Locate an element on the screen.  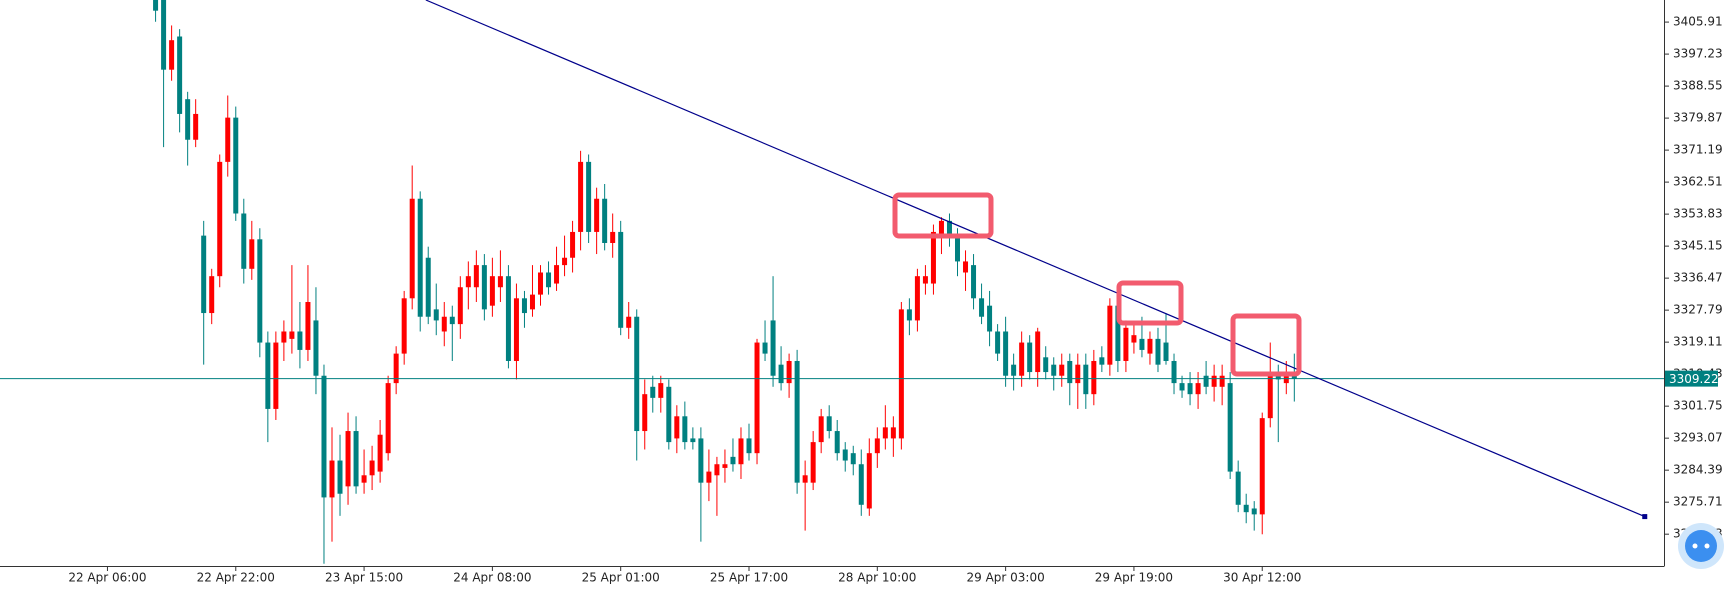
x-tick-label: 29 Apr 03:00 is located at coordinates (1005, 578).